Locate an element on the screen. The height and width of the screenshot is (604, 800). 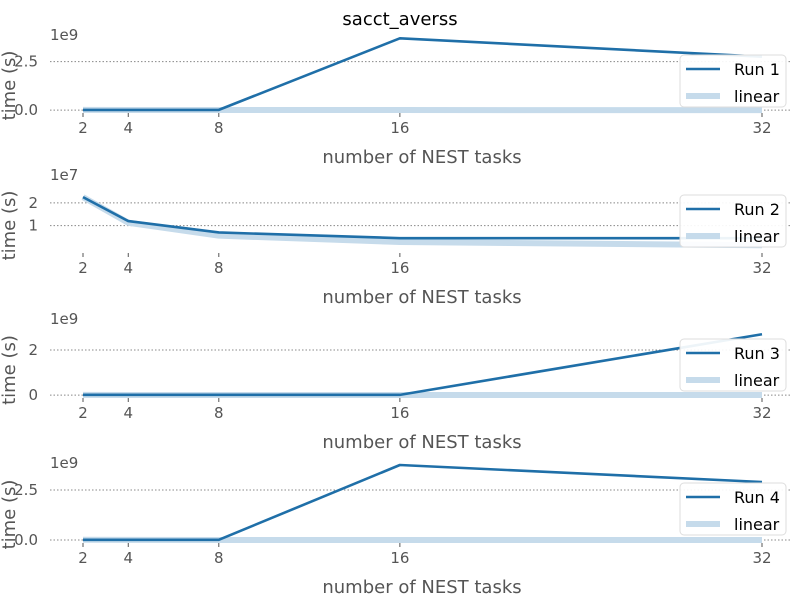
legend-label: Run 4 is located at coordinates (757, 497).